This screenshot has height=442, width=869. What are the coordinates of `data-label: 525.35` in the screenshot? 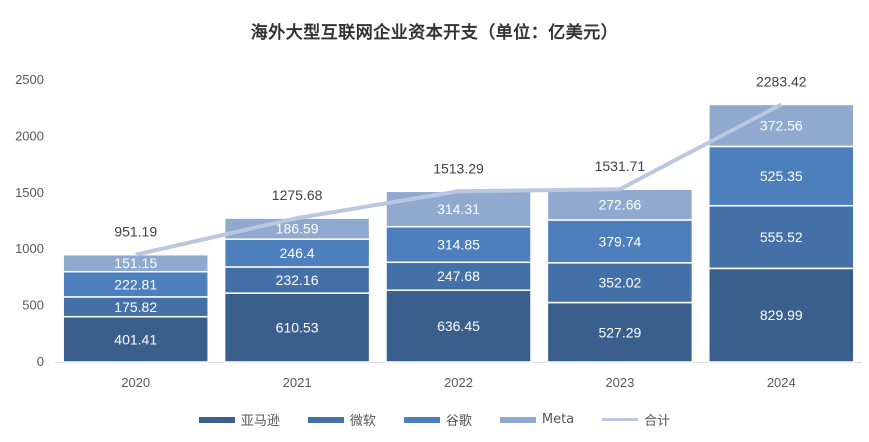 It's located at (781, 176).